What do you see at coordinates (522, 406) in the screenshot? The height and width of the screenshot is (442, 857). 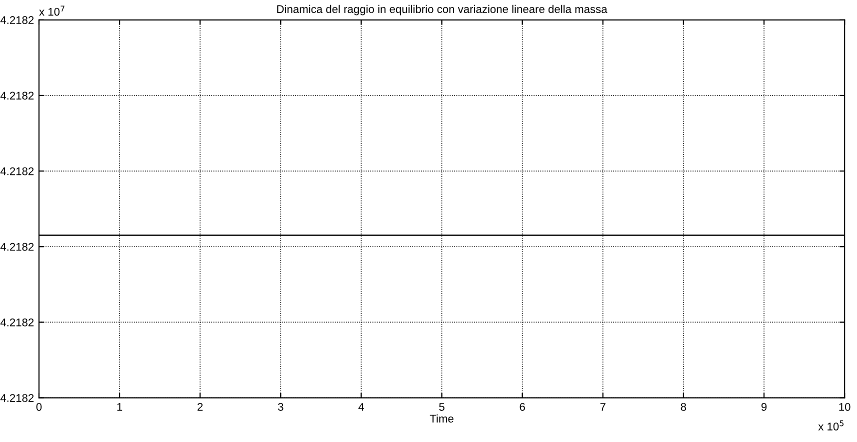 I see `x-tick-label: 6` at bounding box center [522, 406].